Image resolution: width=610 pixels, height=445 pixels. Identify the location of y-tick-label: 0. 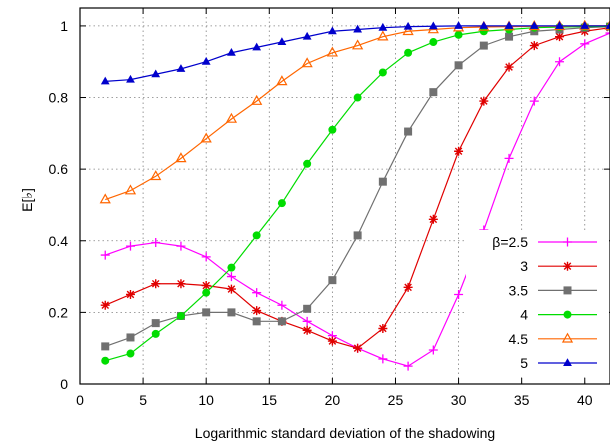
(64, 384).